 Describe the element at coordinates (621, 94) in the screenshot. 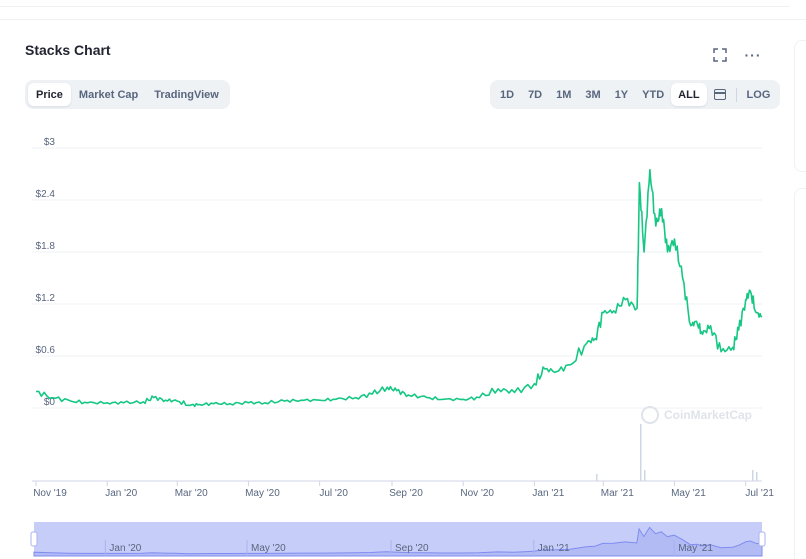

I see `range-1y: 1Y` at that location.